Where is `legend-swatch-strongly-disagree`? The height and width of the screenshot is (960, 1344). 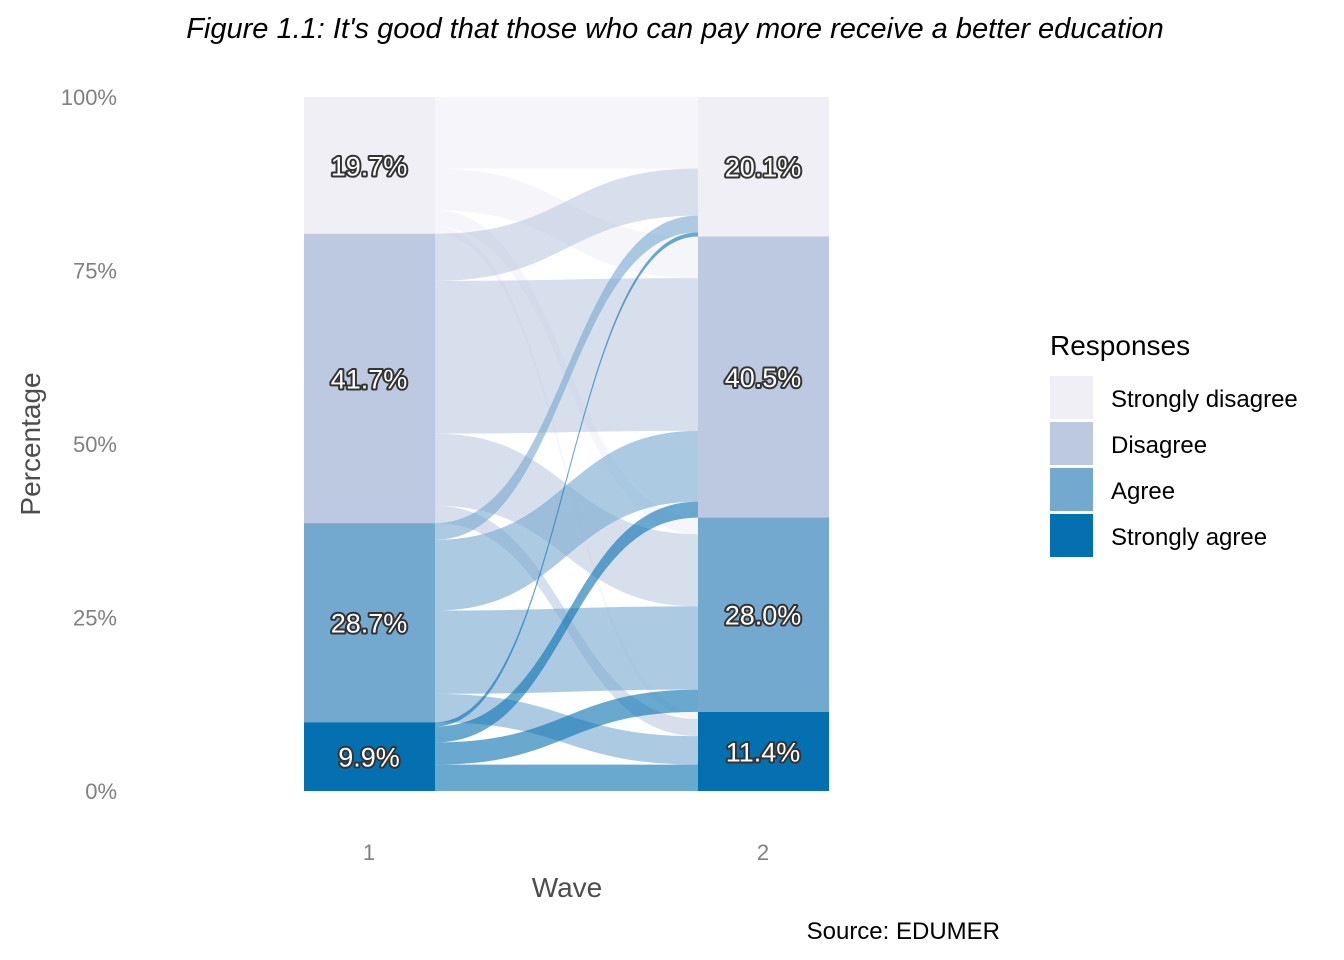
legend-swatch-strongly-disagree is located at coordinates (1071, 397).